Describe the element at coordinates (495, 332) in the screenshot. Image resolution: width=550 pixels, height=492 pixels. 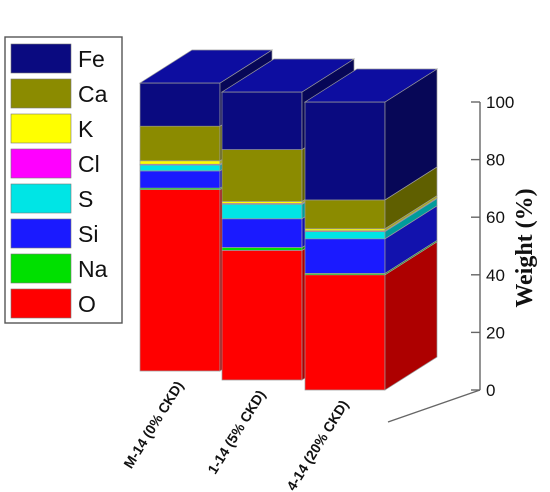
I see `y-tick-label: 20` at that location.